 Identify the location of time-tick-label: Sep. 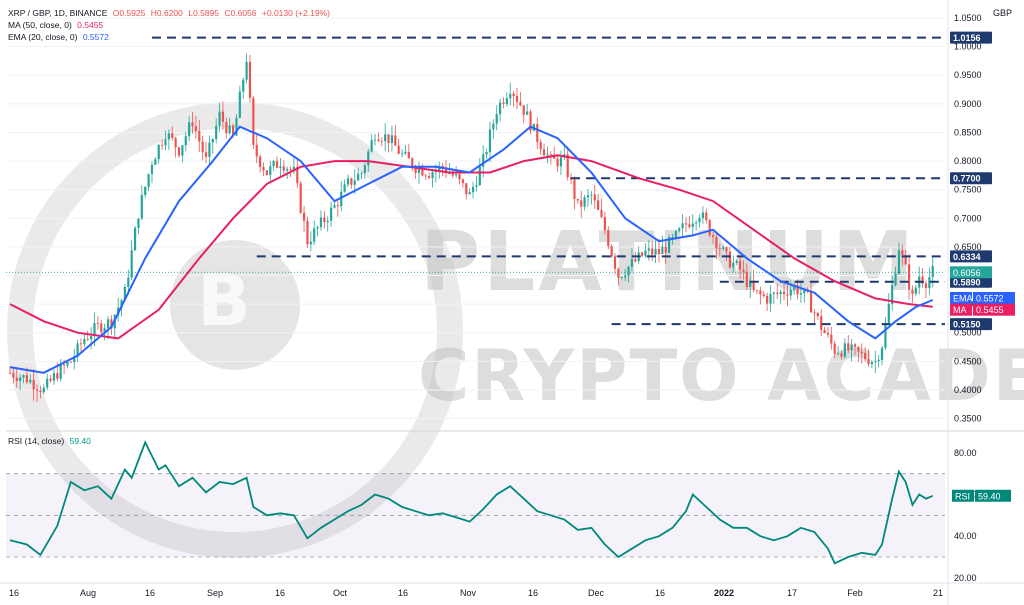
(215, 593).